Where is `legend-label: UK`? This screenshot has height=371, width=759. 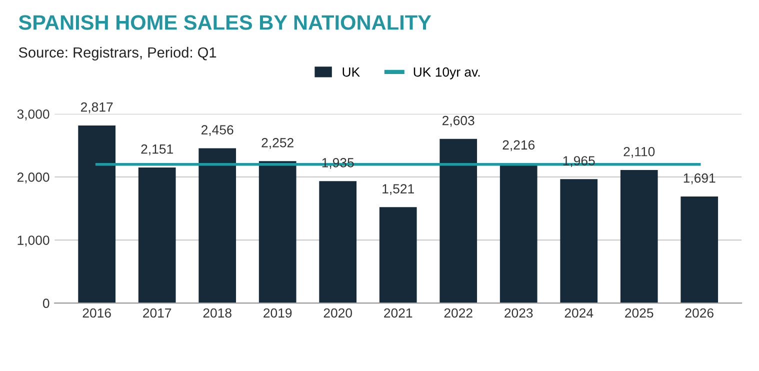
legend-label: UK is located at coordinates (351, 72).